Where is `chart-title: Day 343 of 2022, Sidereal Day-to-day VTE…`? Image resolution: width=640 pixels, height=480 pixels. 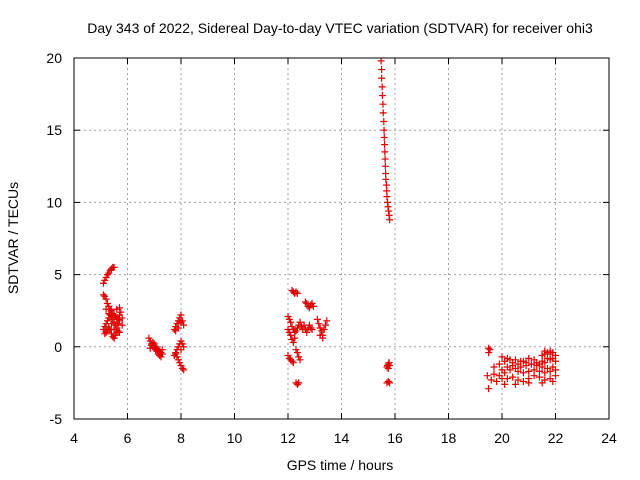
chart-title: Day 343 of 2022, Sidereal Day-to-day VTE… is located at coordinates (340, 28).